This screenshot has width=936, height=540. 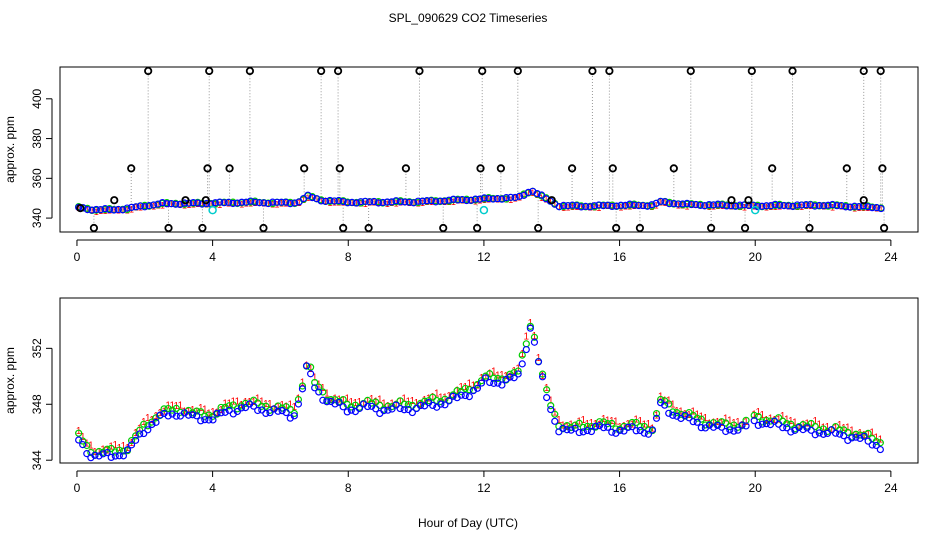 What do you see at coordinates (468, 18) in the screenshot?
I see `figure-title: SPL_090629 CO2 Timeseries` at bounding box center [468, 18].